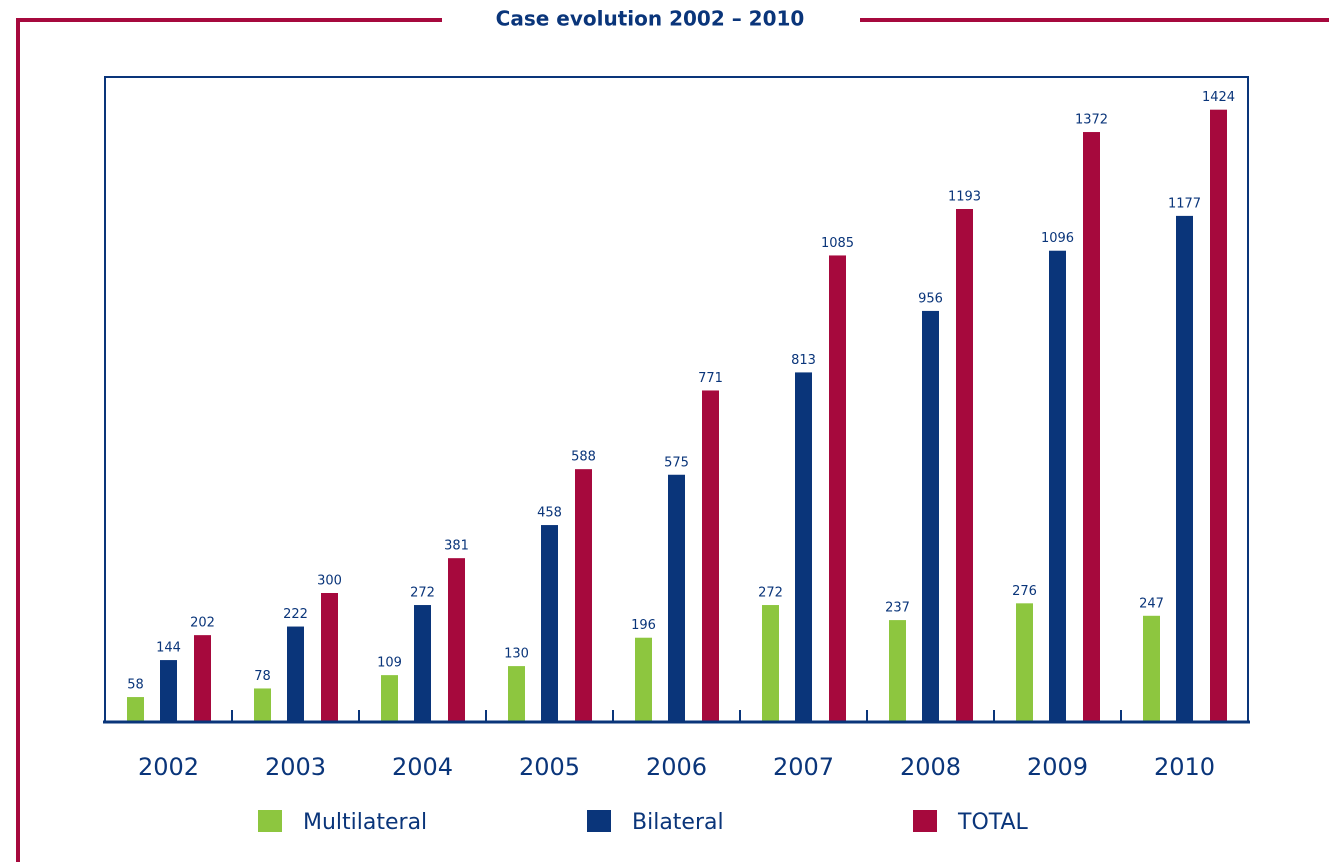  I want to click on x-tick-label: 2010, so click(1184, 767).